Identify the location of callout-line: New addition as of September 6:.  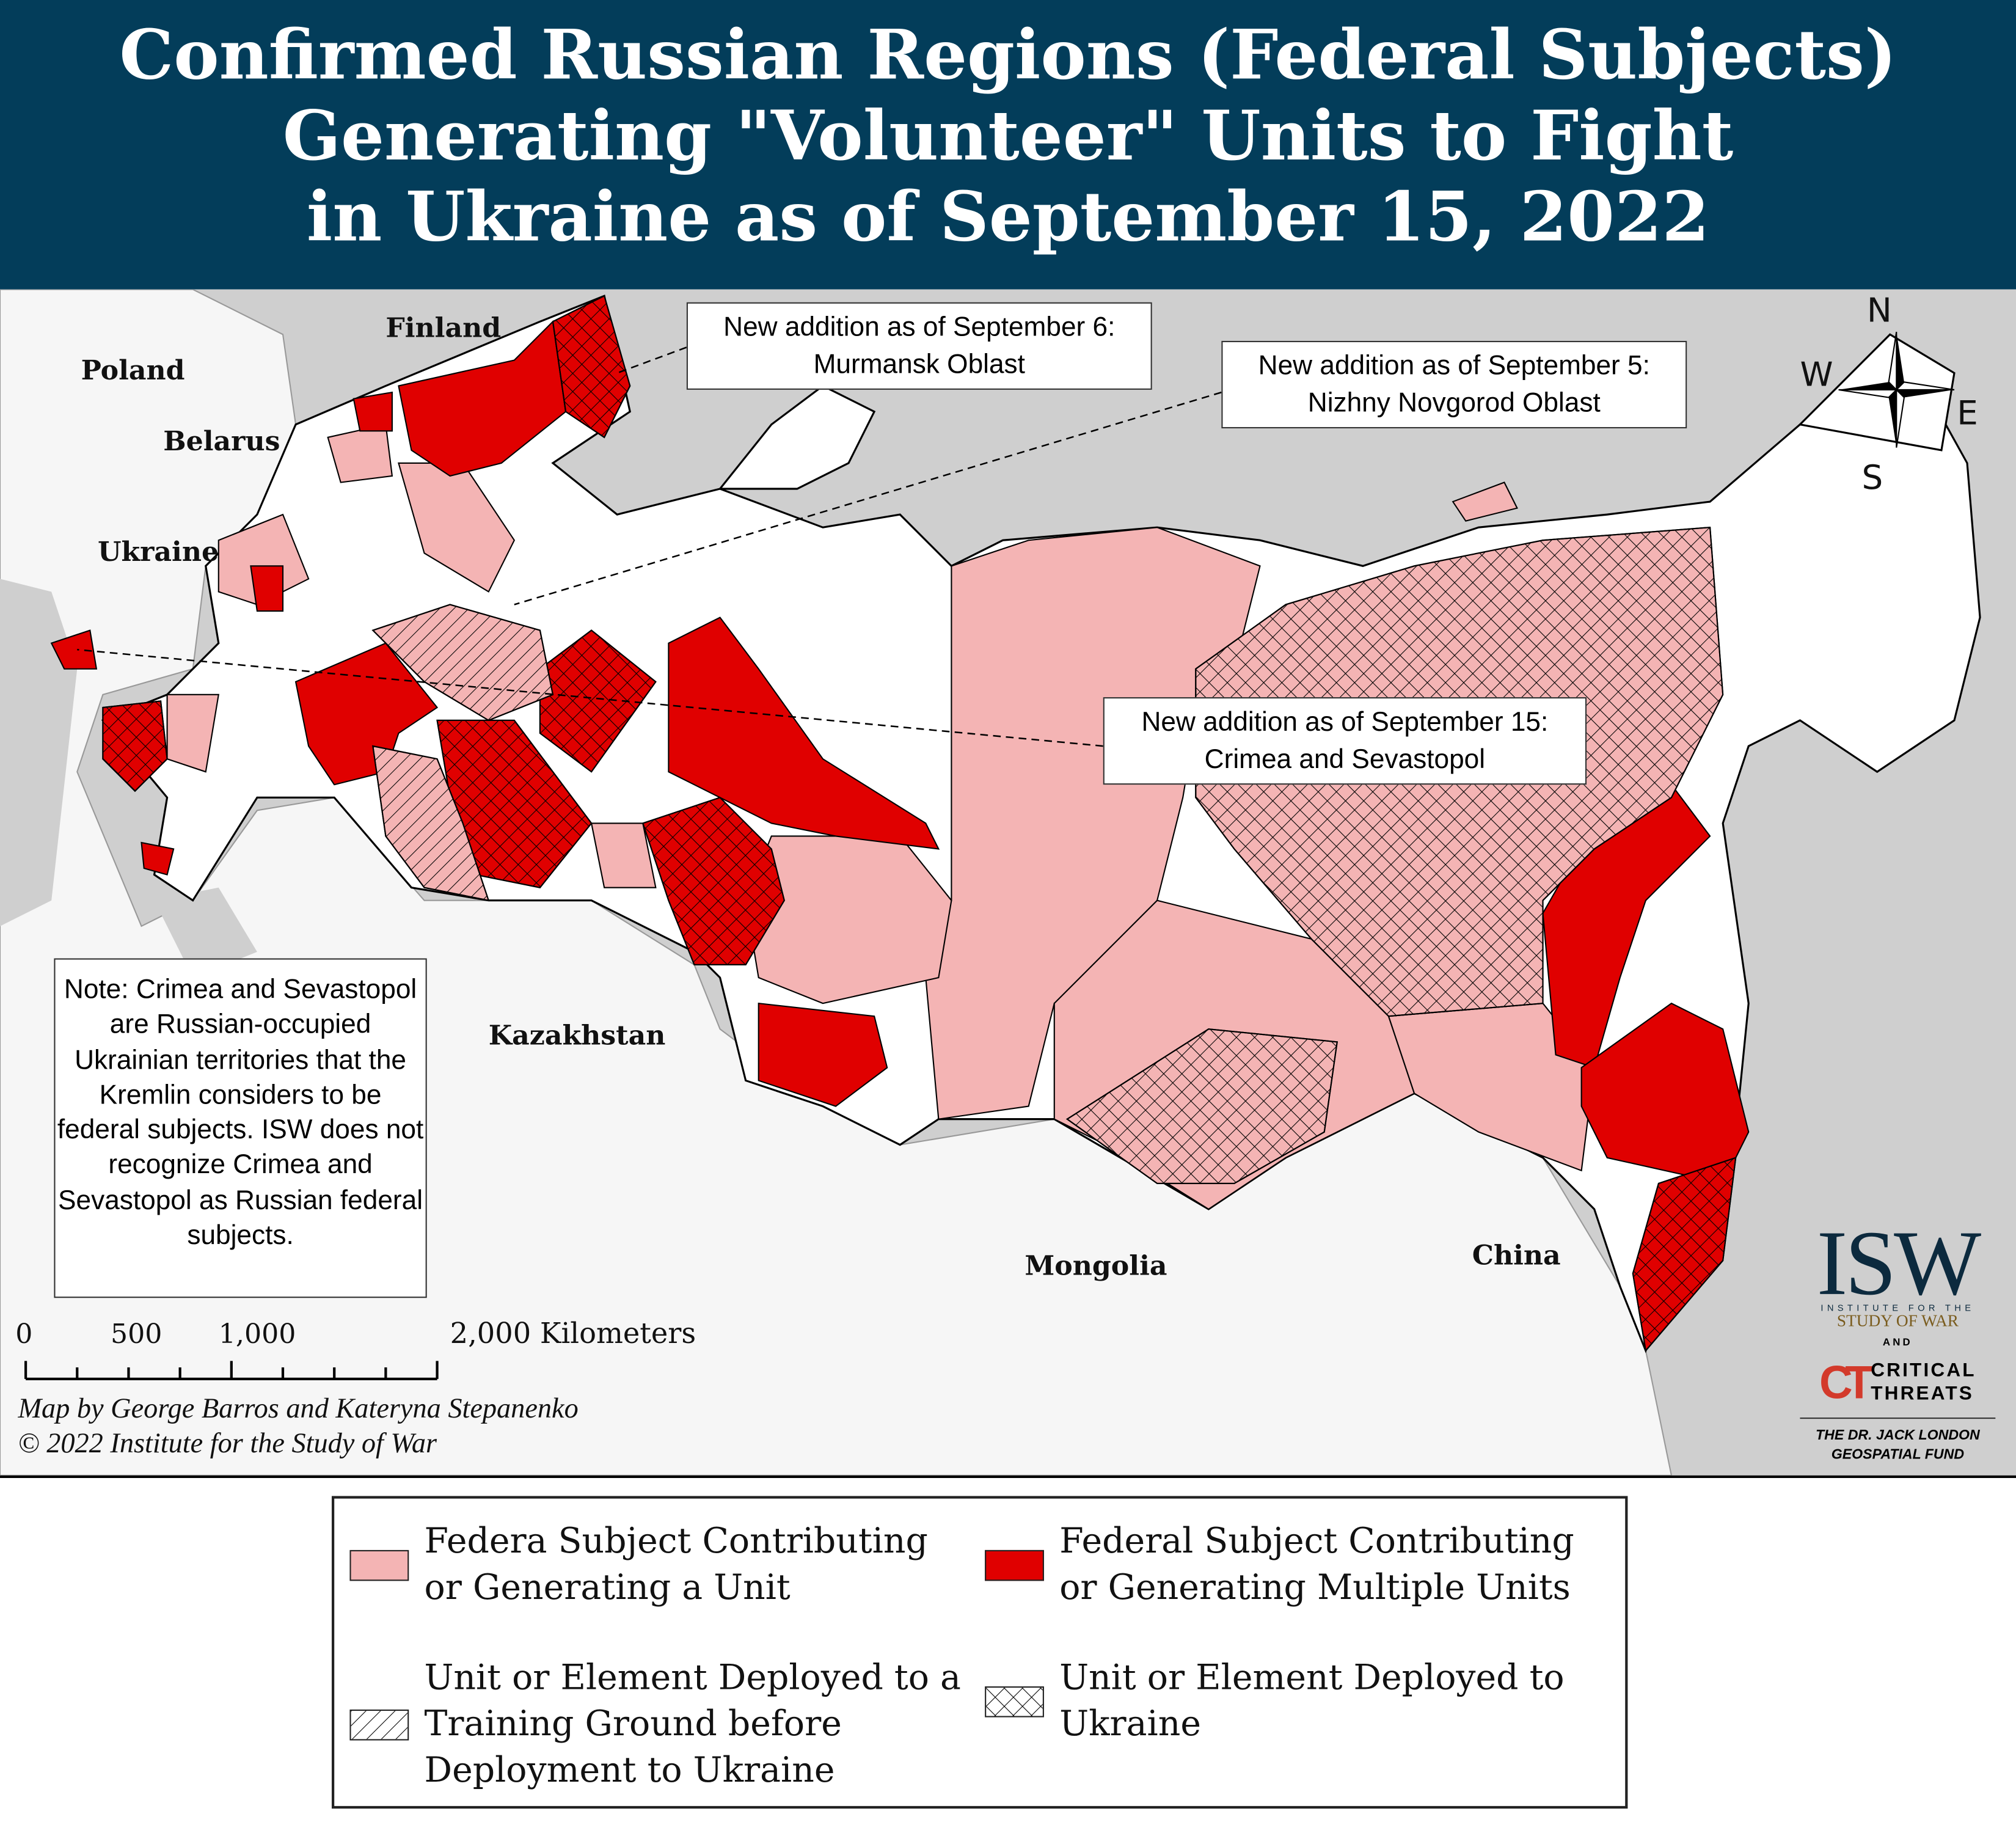
(919, 327).